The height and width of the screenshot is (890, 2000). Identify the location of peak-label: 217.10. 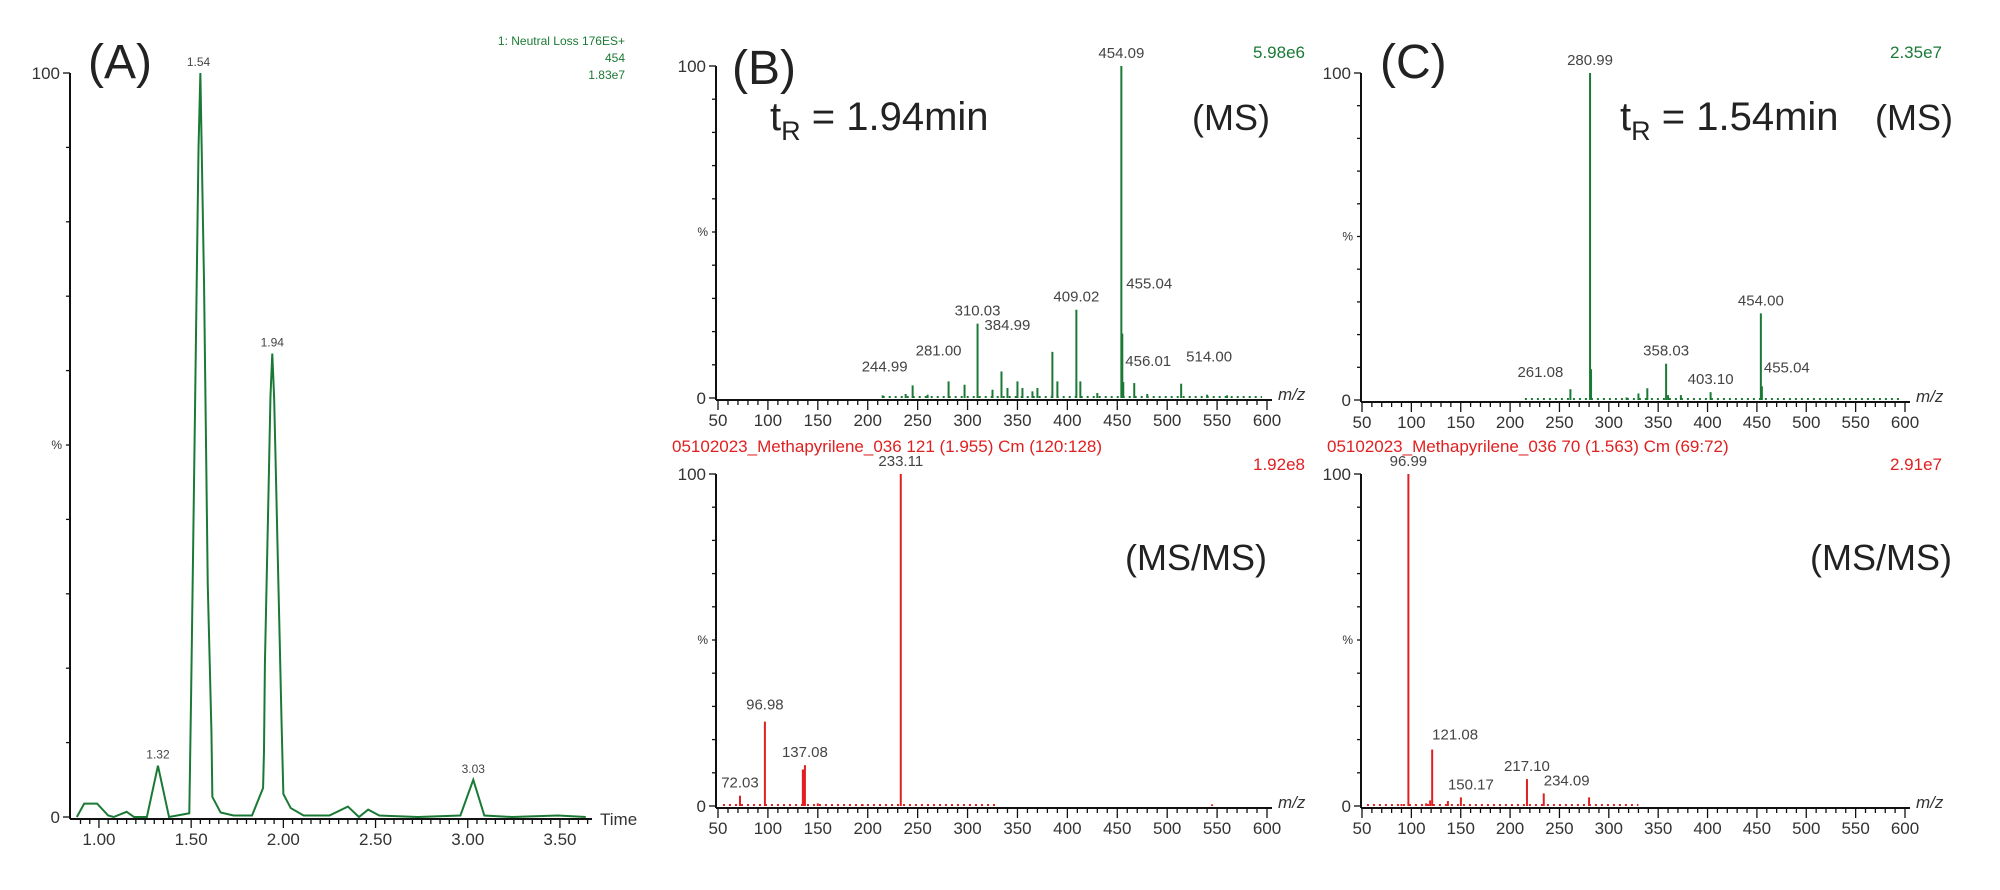
(1527, 766).